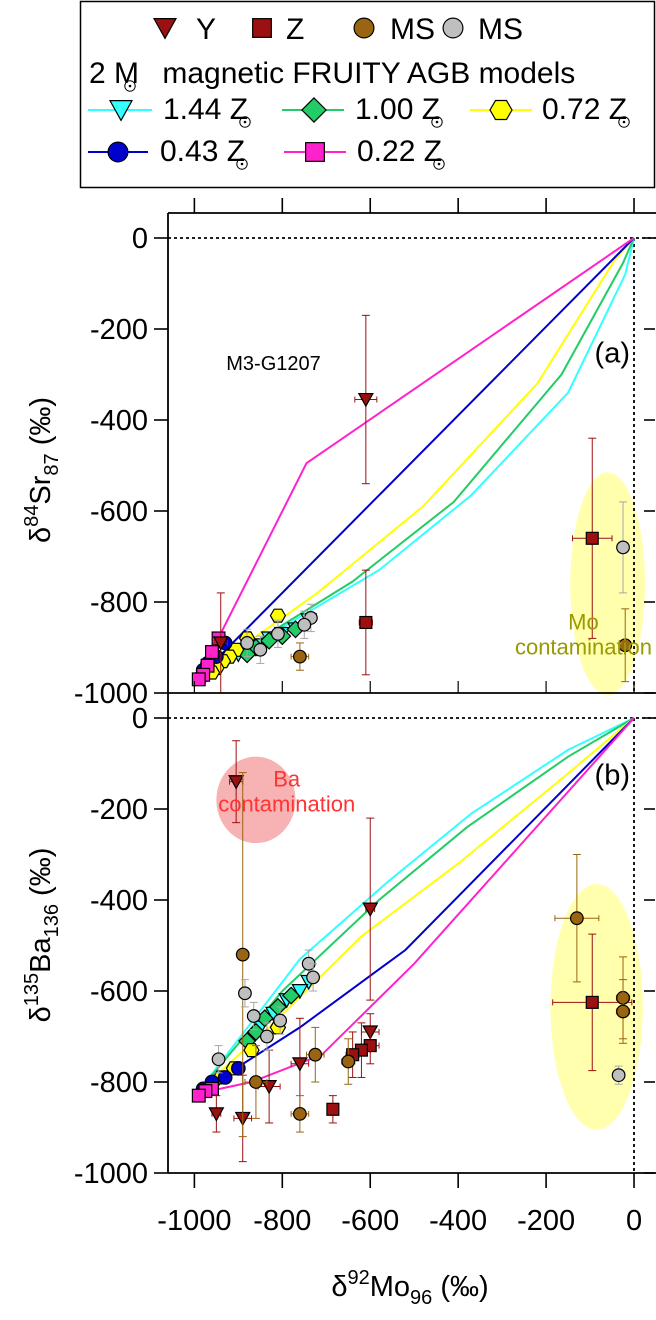 The height and width of the screenshot is (1320, 656). What do you see at coordinates (184, 29) in the screenshot?
I see `legend-item: Y` at bounding box center [184, 29].